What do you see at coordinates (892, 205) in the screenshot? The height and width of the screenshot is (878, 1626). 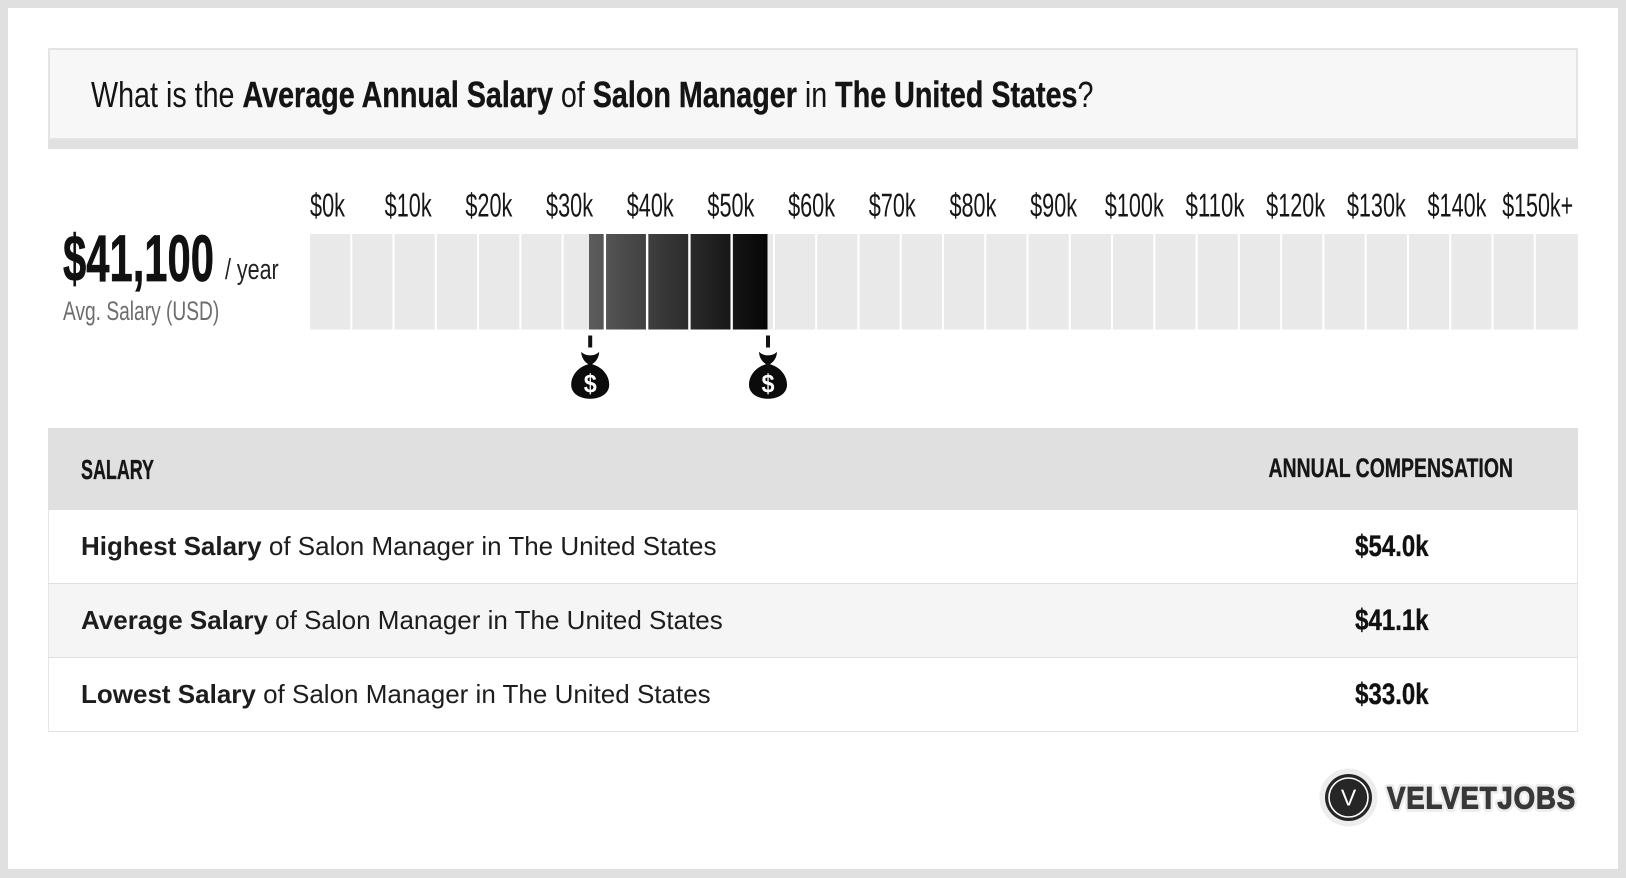 I see `svg-text: $70k` at bounding box center [892, 205].